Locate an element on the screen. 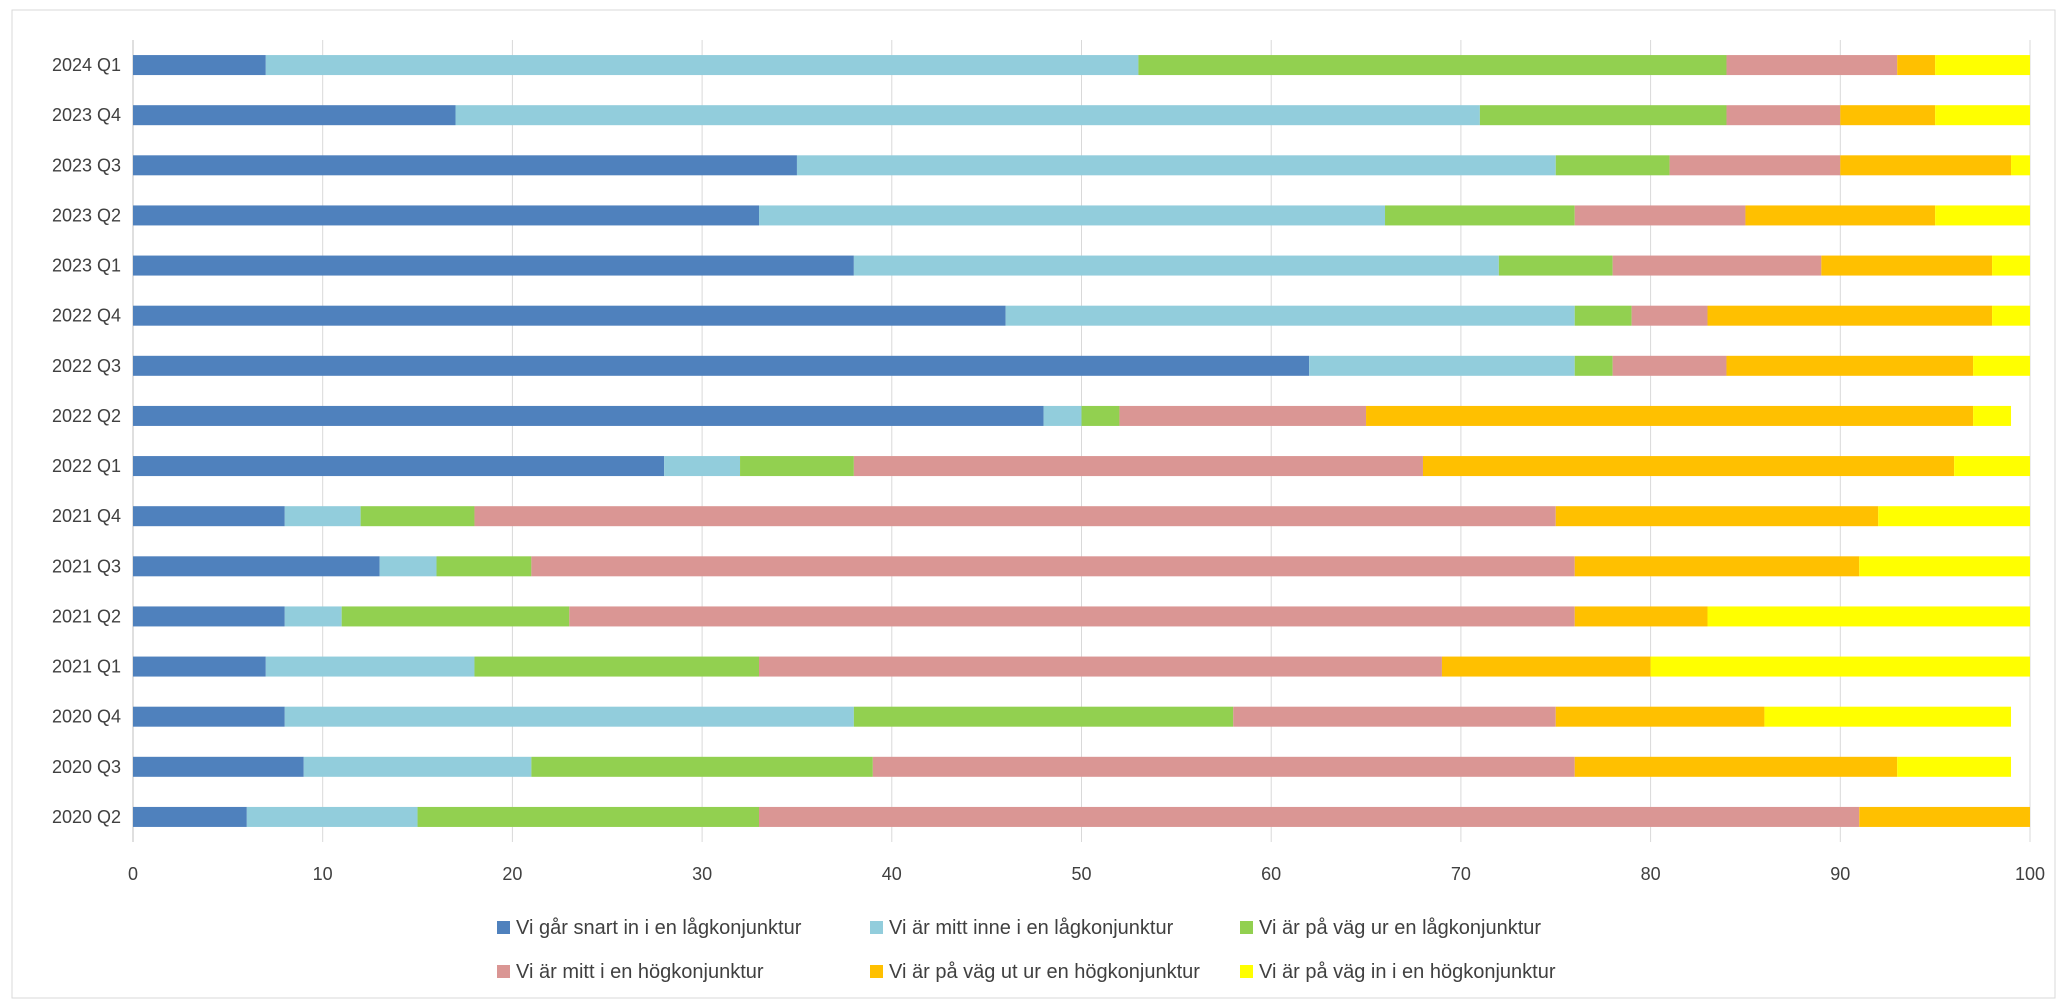 This screenshot has width=2060, height=1002. category-label: 2022 Q2 is located at coordinates (86, 416).